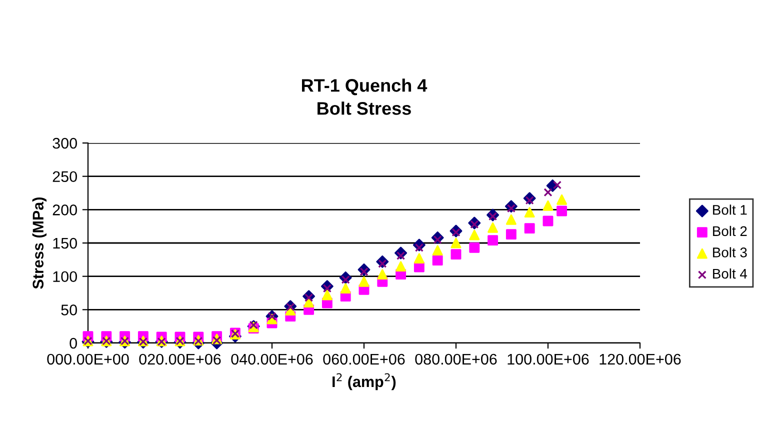 The width and height of the screenshot is (766, 426). I want to click on x-tick-label: 100.00E+06, so click(548, 359).